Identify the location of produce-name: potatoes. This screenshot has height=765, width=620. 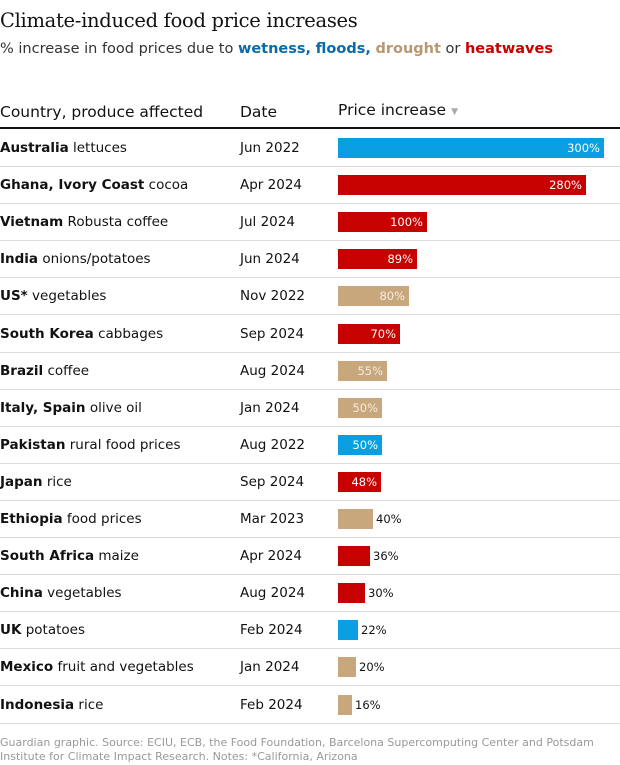
(53, 630).